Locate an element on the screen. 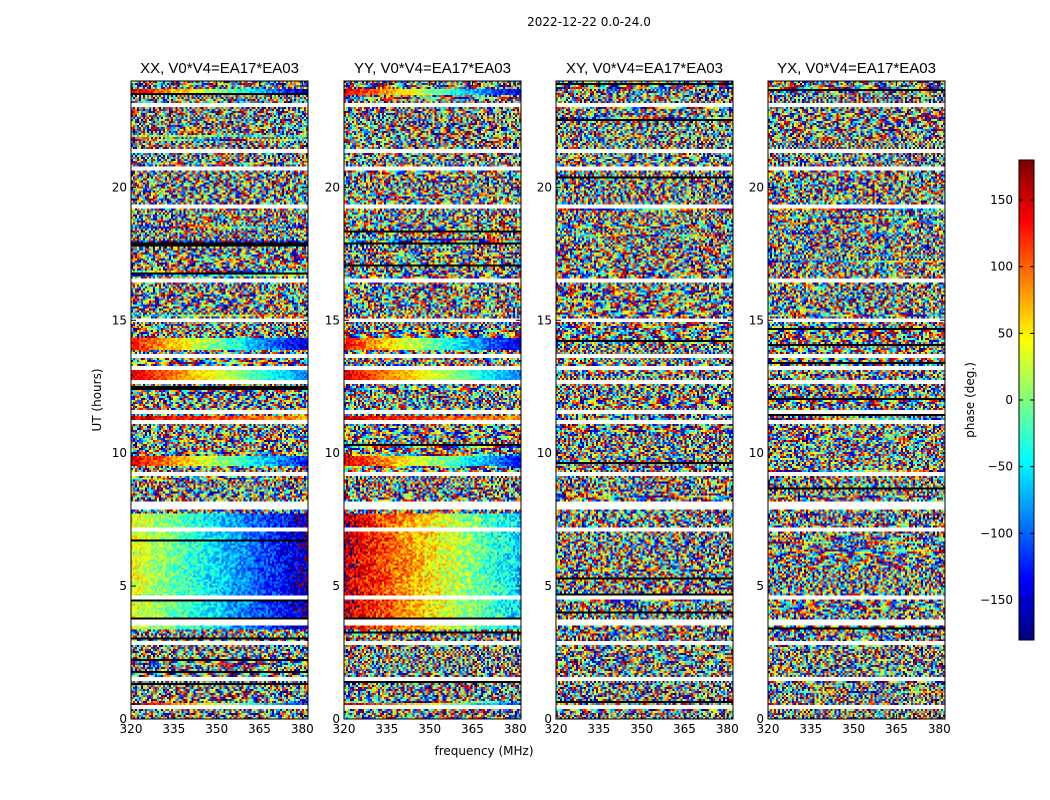 The height and width of the screenshot is (800, 1050). heatmap-yx is located at coordinates (856, 400).